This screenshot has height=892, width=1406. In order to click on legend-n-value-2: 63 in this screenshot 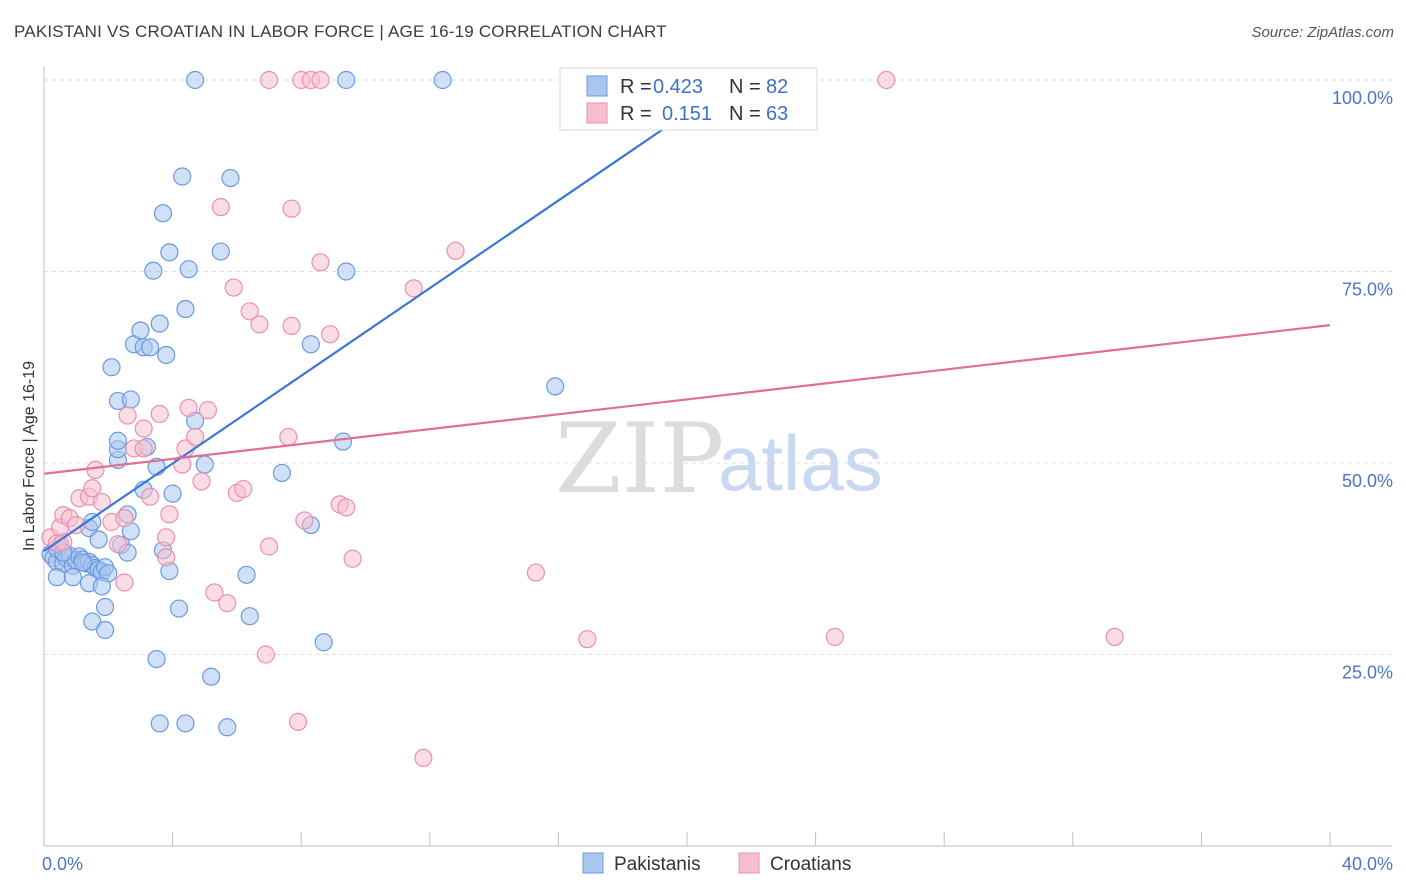, I will do `click(777, 114)`.